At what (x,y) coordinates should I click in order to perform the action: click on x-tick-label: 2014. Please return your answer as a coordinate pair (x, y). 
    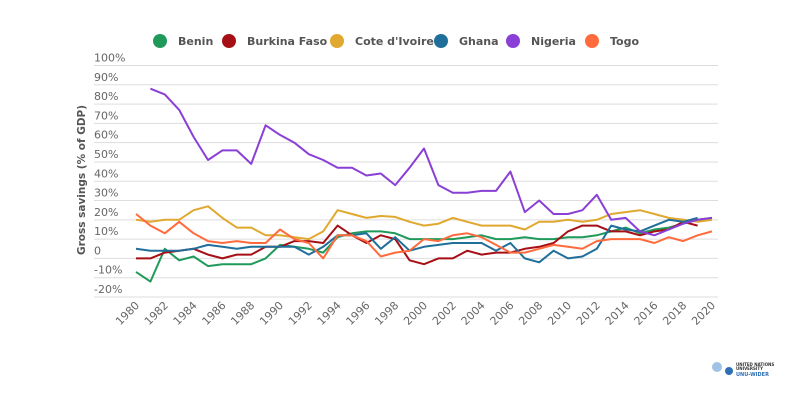
    Looking at the image, I should click on (617, 313).